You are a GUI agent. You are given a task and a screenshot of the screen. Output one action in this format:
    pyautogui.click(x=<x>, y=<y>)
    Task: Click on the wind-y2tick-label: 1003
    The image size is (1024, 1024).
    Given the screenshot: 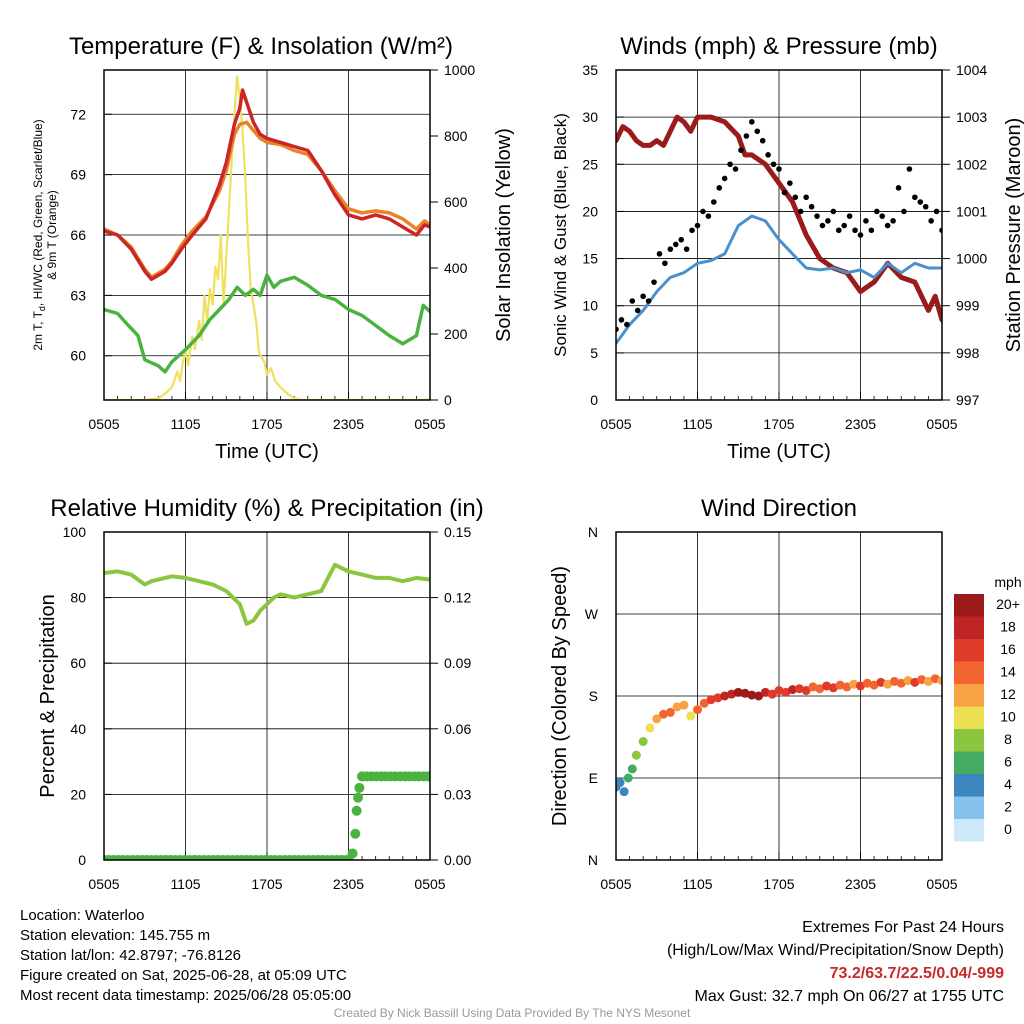 What is the action you would take?
    pyautogui.click(x=971, y=117)
    